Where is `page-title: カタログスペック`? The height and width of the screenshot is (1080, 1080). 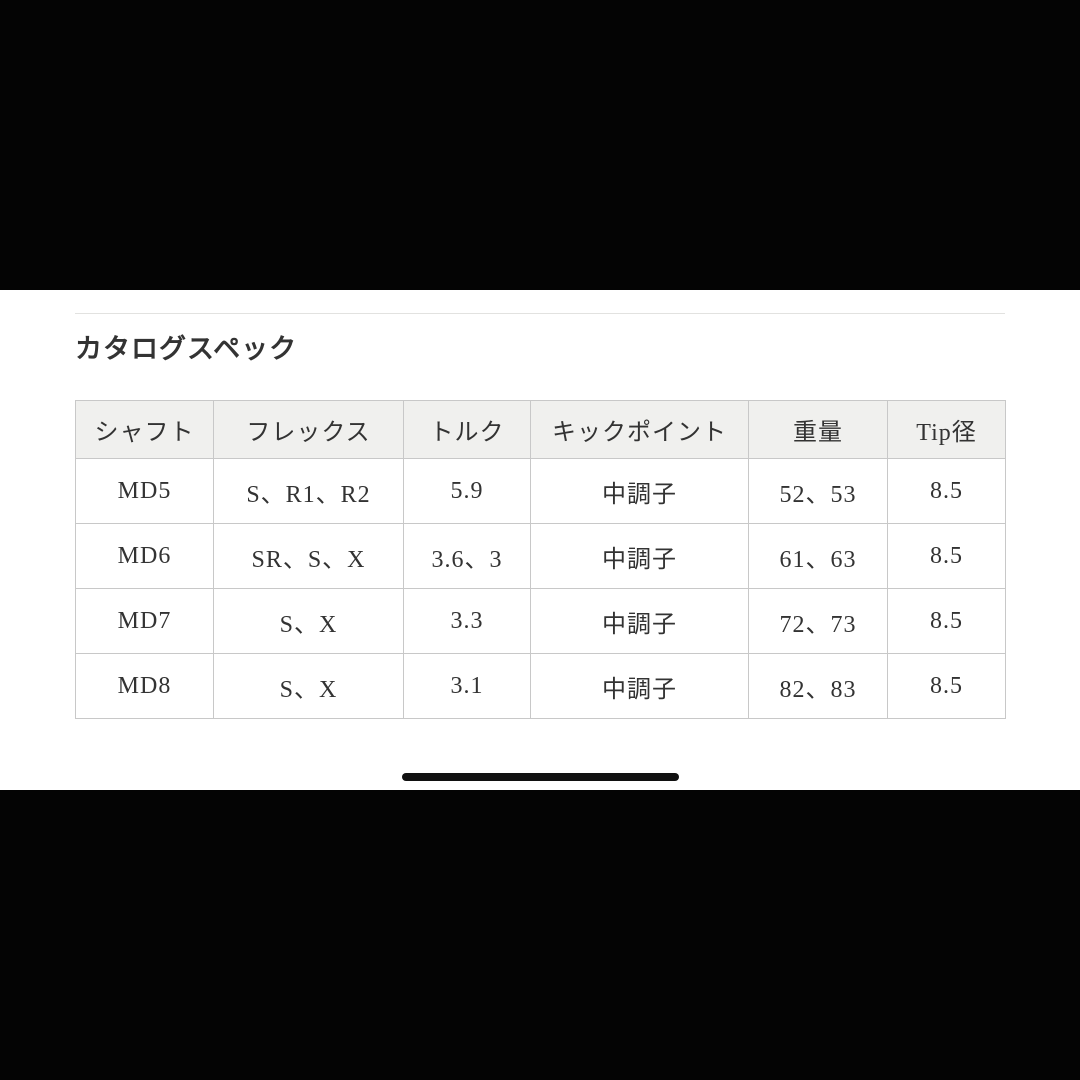
page-title: カタログスペック is located at coordinates (186, 349).